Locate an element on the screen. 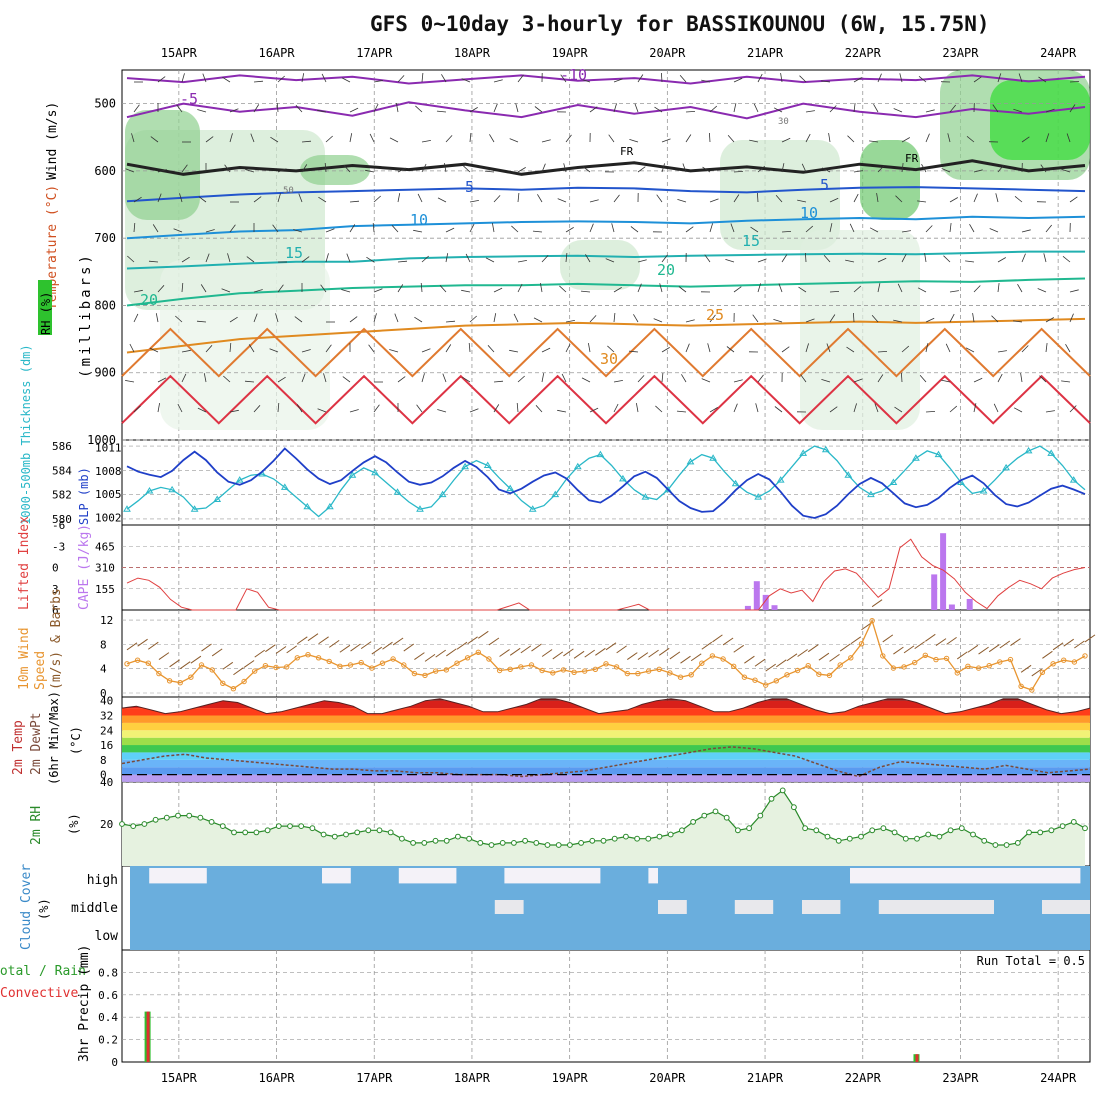  date-label-bottom: 16APR is located at coordinates (276, 1078).